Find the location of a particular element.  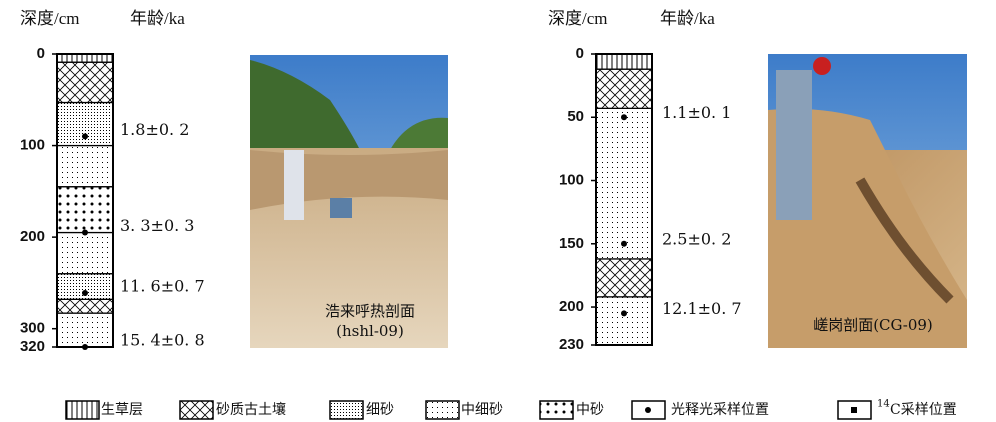

depth-label: 320 is located at coordinates (32, 346).